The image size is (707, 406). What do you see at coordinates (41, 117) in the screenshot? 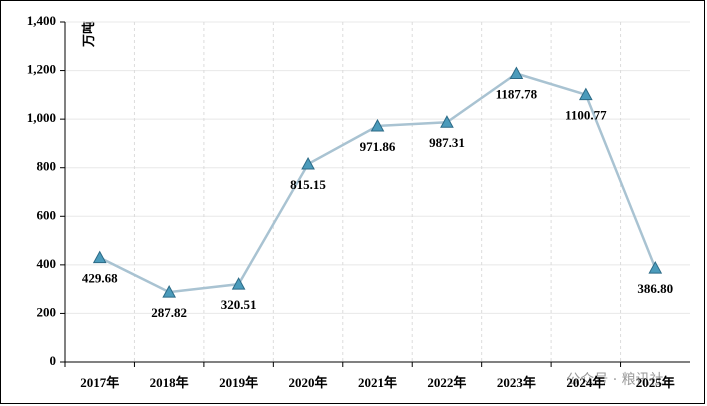
I see `y-tick-label: 1,000` at bounding box center [41, 117].